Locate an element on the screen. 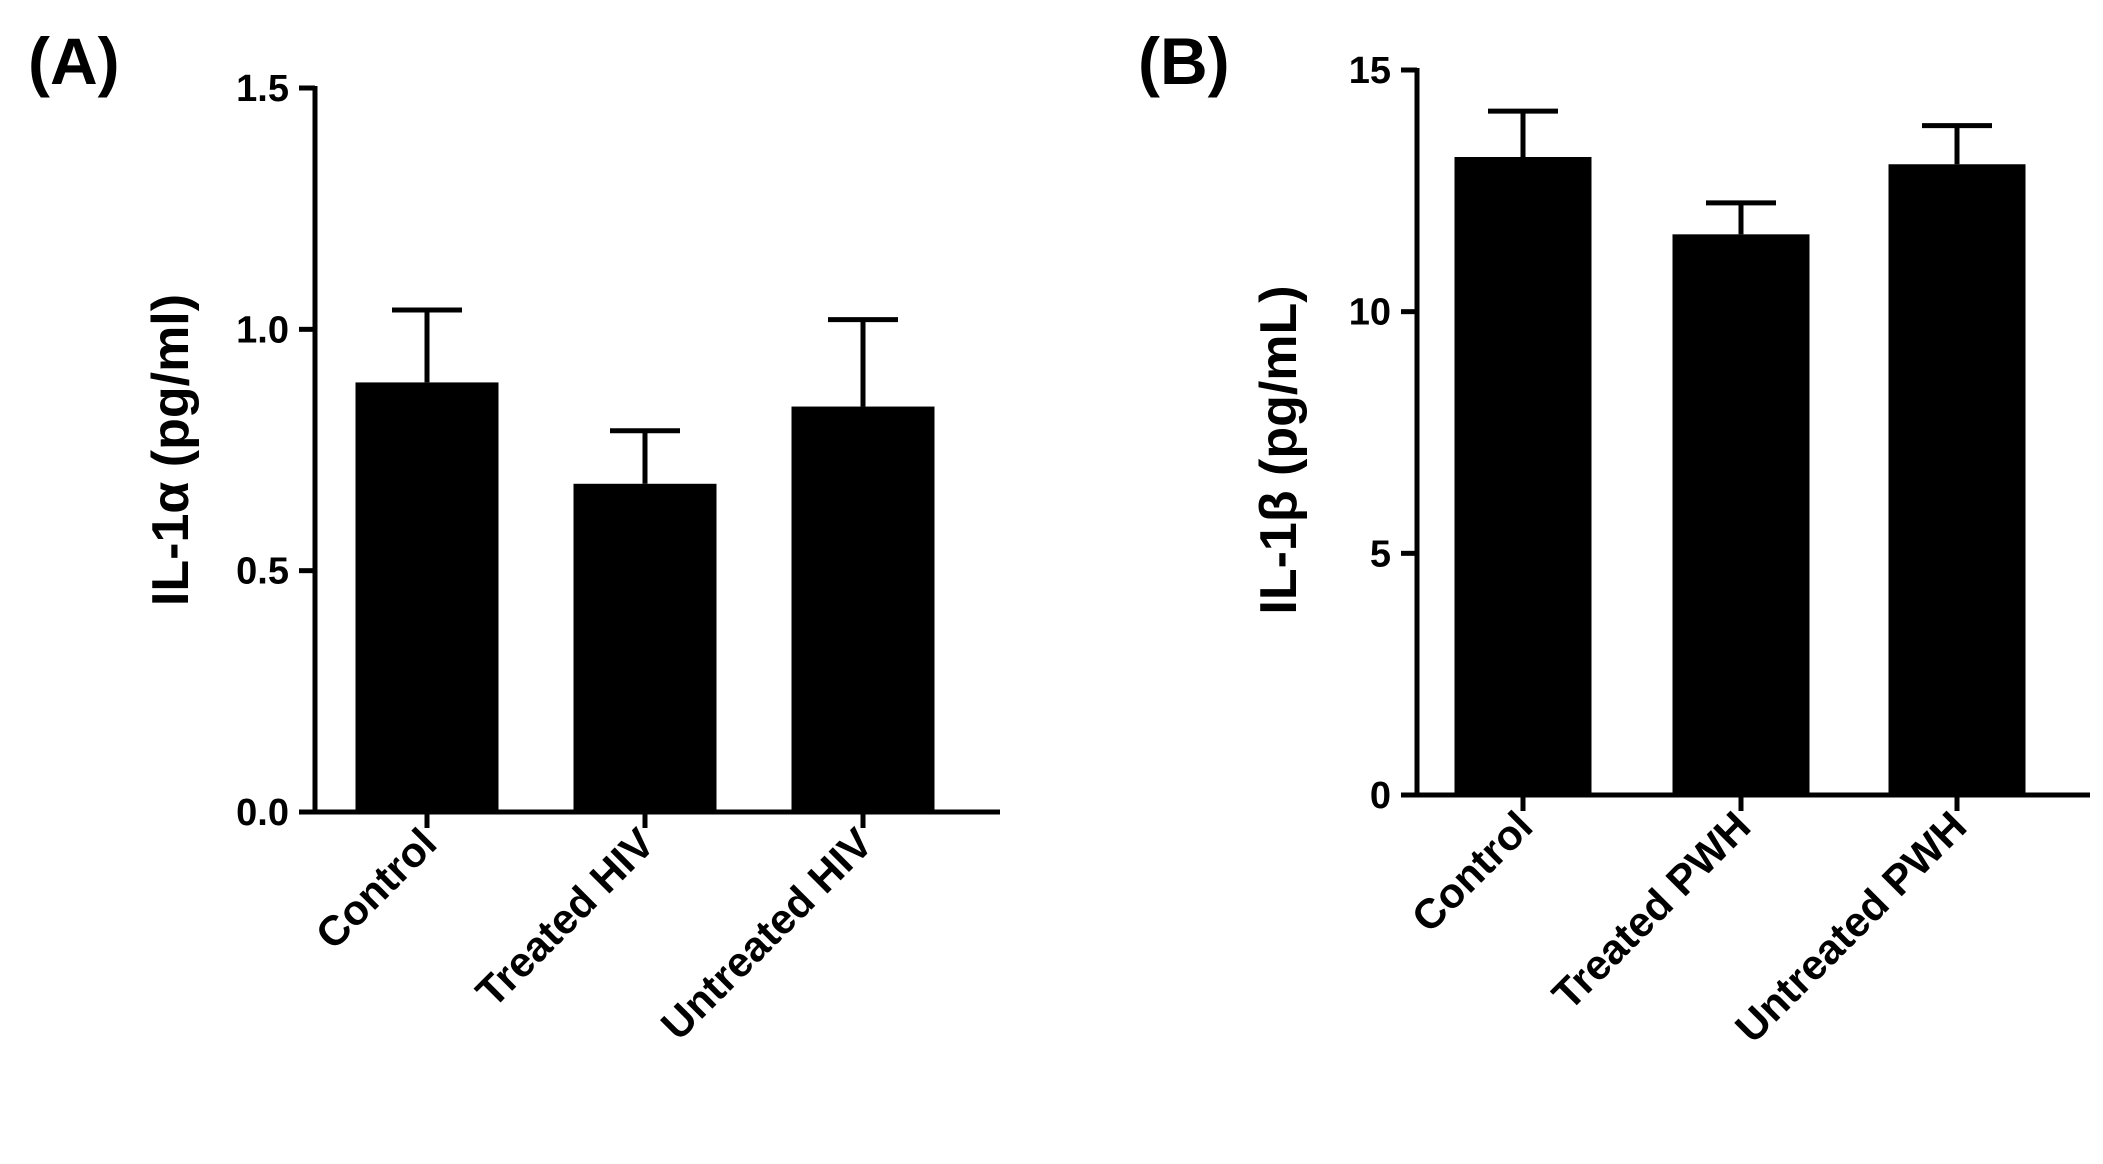 The image size is (2103, 1164). y-tick-label: 0.0 is located at coordinates (262, 813).